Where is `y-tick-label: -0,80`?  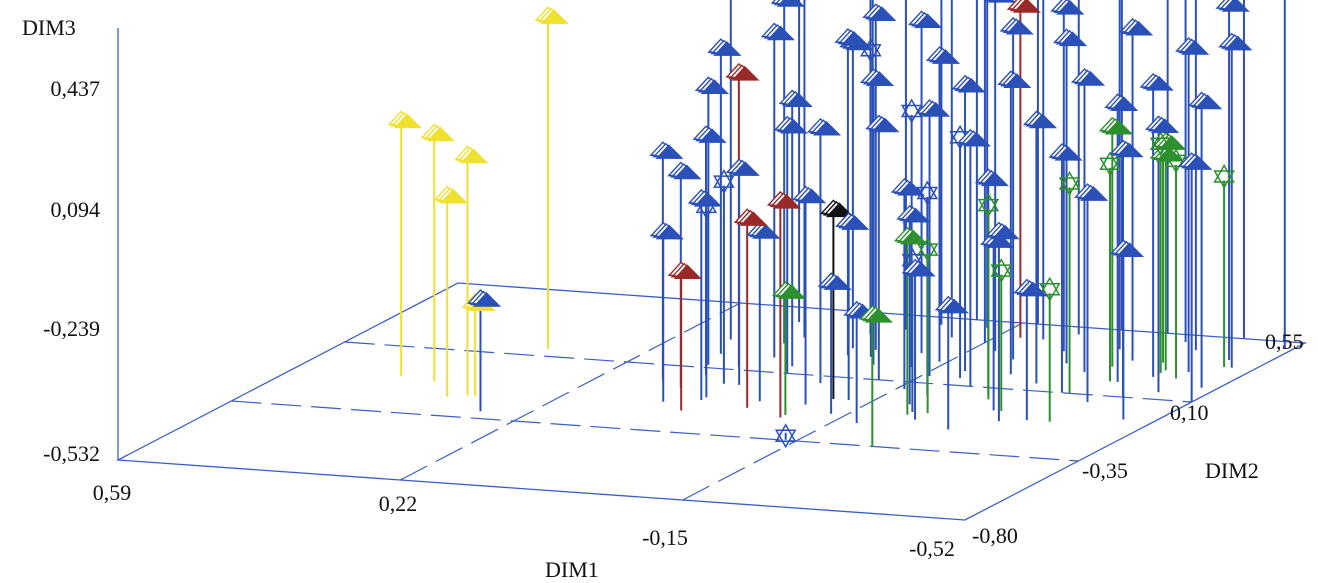
y-tick-label: -0,80 is located at coordinates (995, 535).